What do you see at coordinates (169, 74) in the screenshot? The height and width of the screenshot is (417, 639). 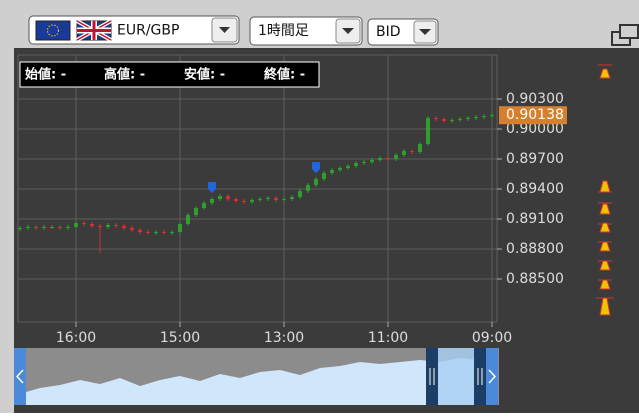 I see `ohlc-box` at bounding box center [169, 74].